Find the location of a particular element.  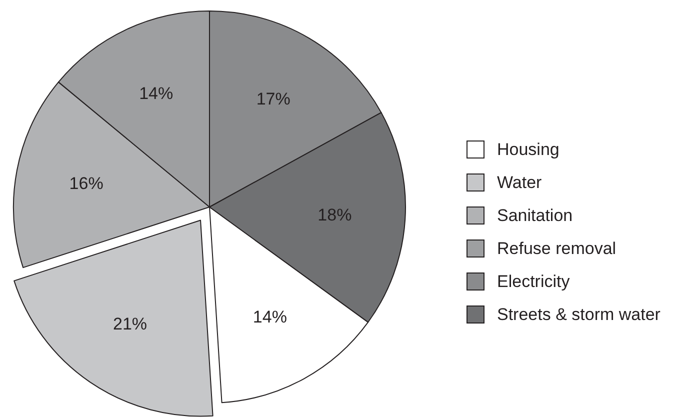

legend-label: Refuse removal is located at coordinates (556, 248).